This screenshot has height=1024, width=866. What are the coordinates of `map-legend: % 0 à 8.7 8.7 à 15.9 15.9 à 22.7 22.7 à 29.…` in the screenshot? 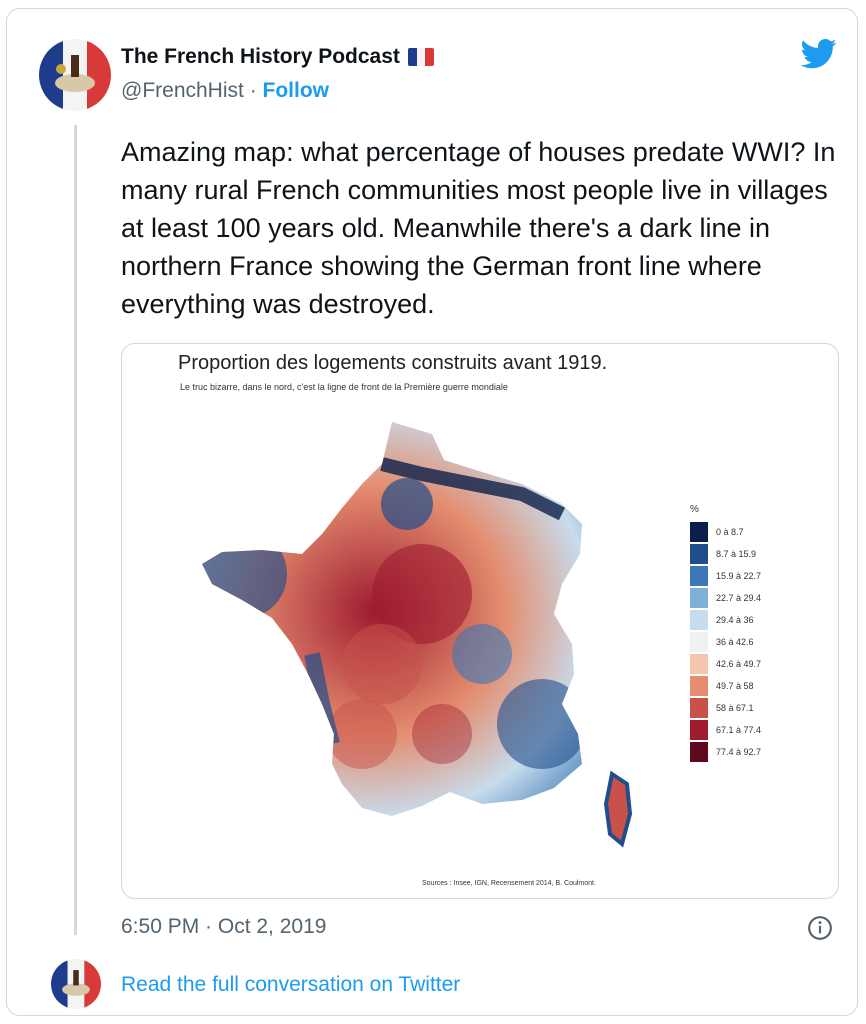 It's located at (725, 633).